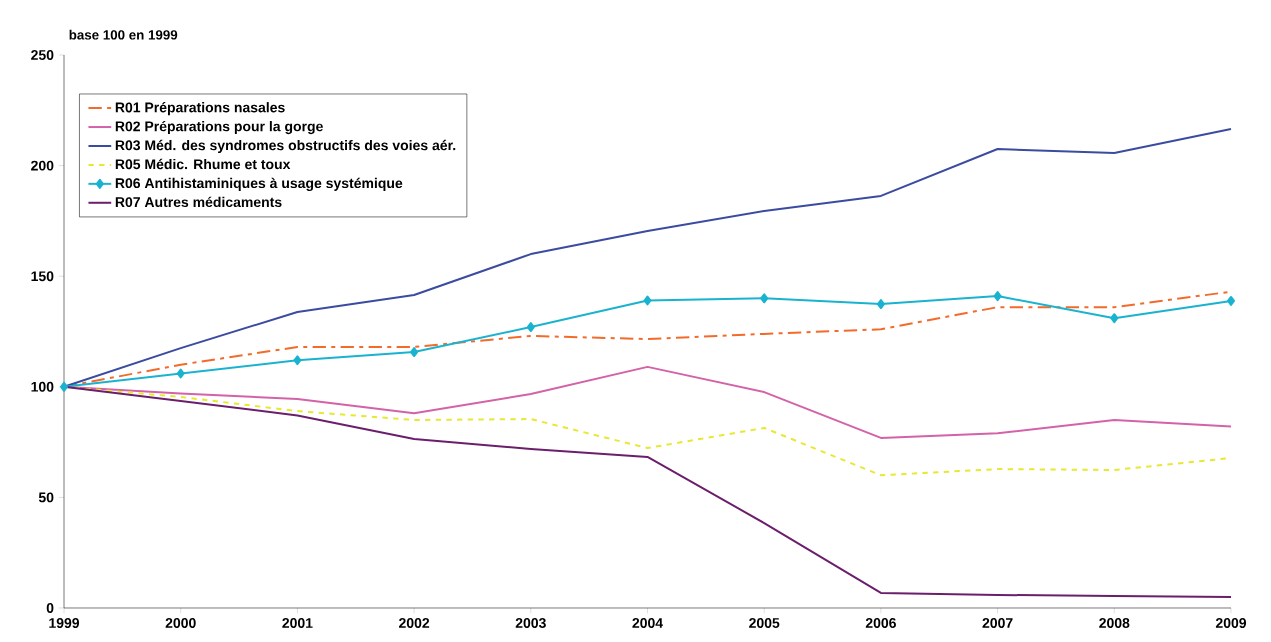  I want to click on legend-label: R03 Méd. des syndromes obstructifs des voies aér., so click(285, 146).